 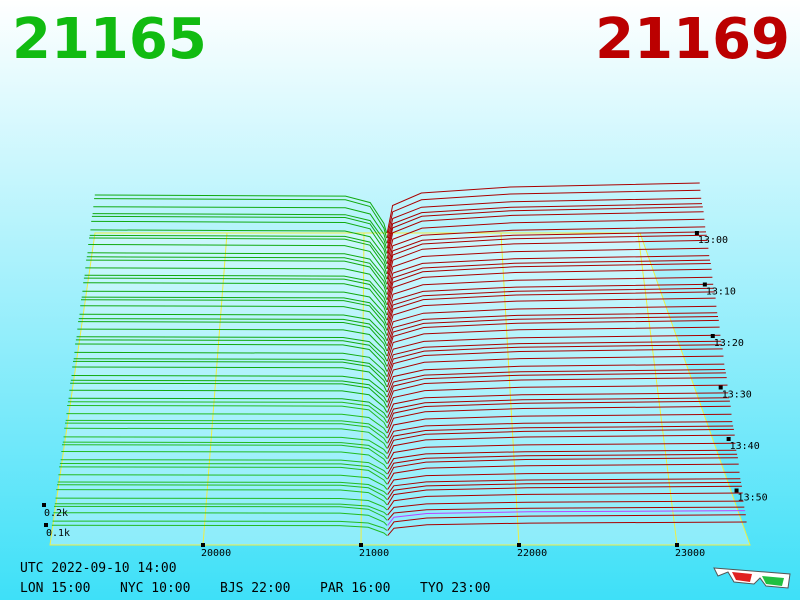 I want to click on time-tick-label: 13:20, so click(x=729, y=343).